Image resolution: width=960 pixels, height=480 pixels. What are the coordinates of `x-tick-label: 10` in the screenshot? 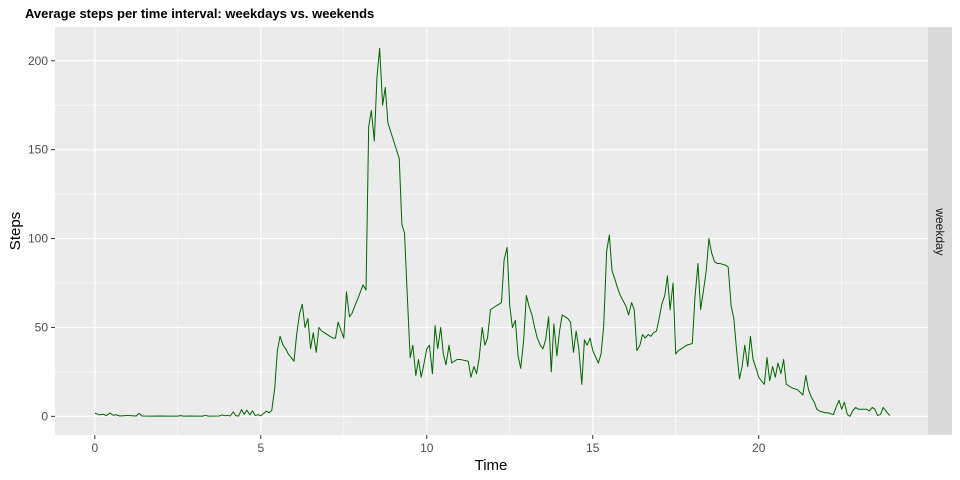 It's located at (427, 448).